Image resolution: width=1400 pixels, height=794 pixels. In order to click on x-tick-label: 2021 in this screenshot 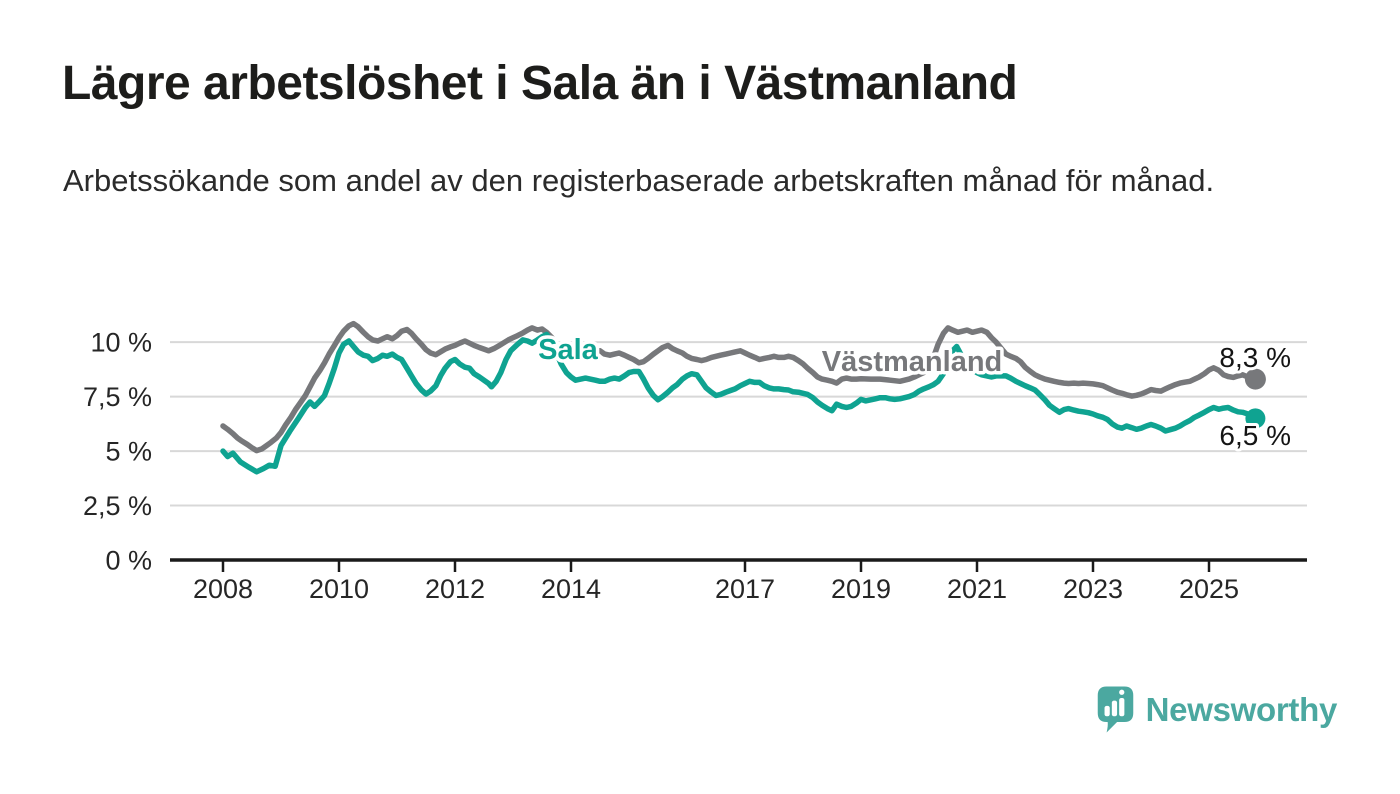, I will do `click(977, 589)`.